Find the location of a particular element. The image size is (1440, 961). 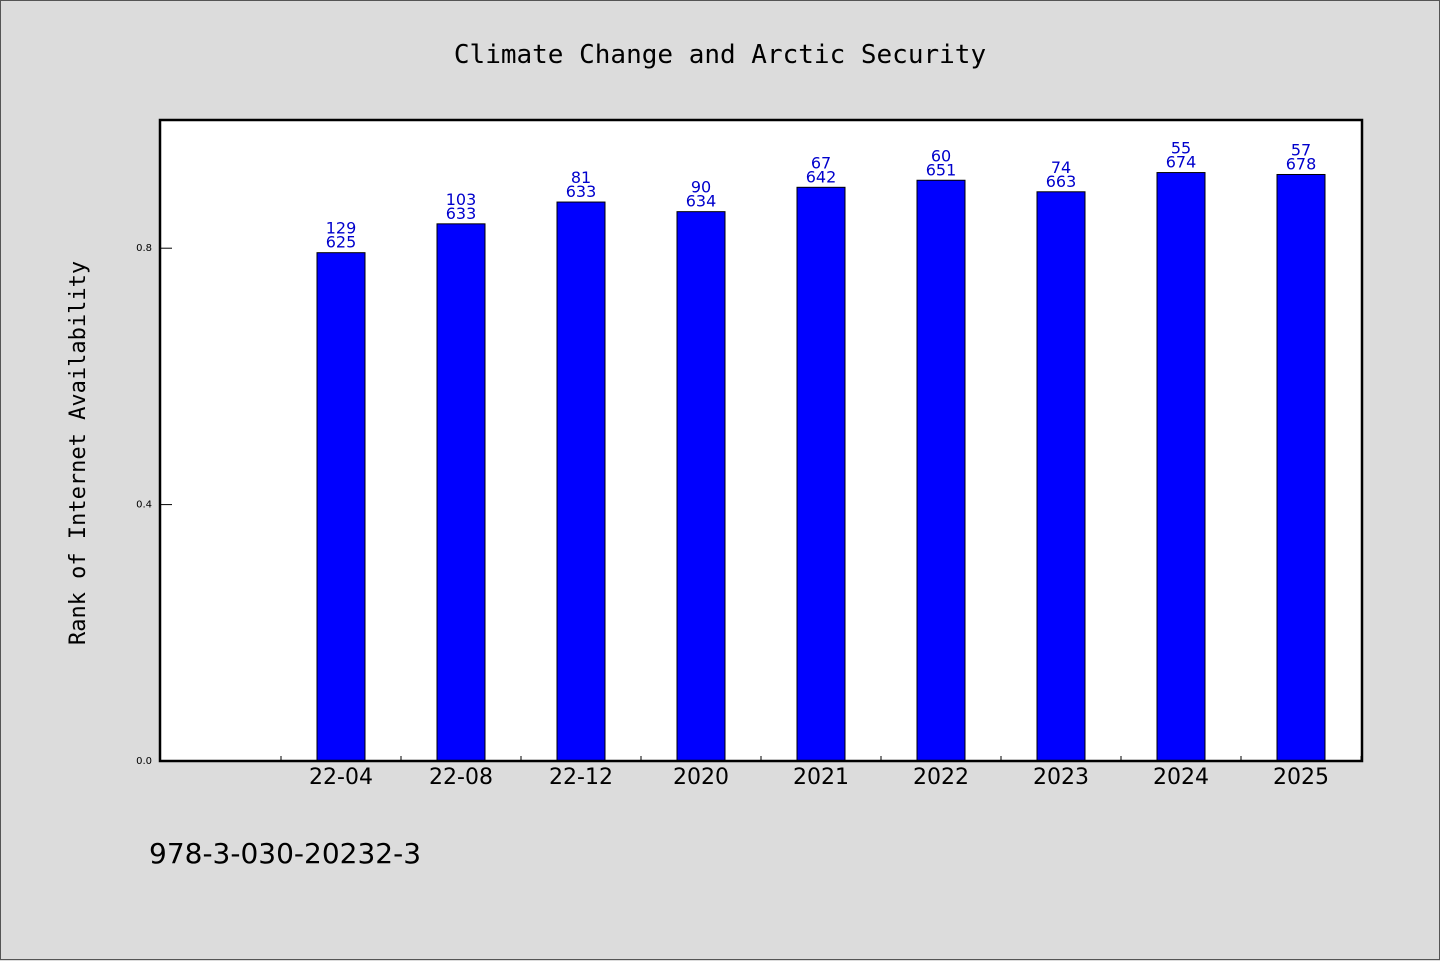

x-tick-labels: 22-04 22-08 22-12 2020 2021 2022 2023 2024 2025 is located at coordinates (819, 777).